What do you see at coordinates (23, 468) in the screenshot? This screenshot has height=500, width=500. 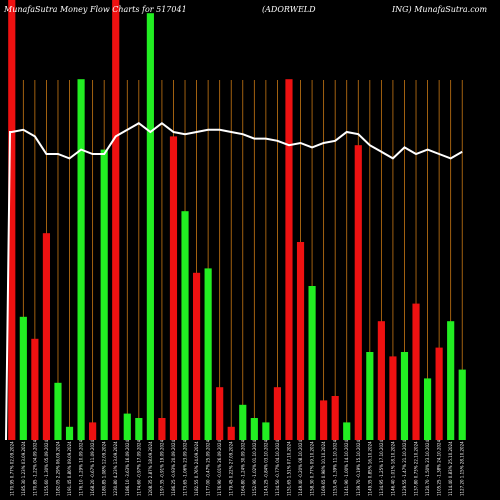 I see `x-tick-label: 1185.30 1.23% 03.09.2024` at bounding box center [23, 468].